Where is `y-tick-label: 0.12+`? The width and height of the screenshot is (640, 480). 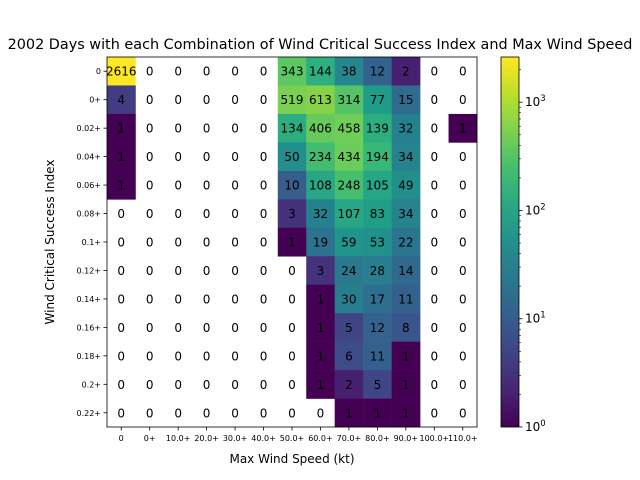 y-tick-label: 0.12+ is located at coordinates (88, 270).